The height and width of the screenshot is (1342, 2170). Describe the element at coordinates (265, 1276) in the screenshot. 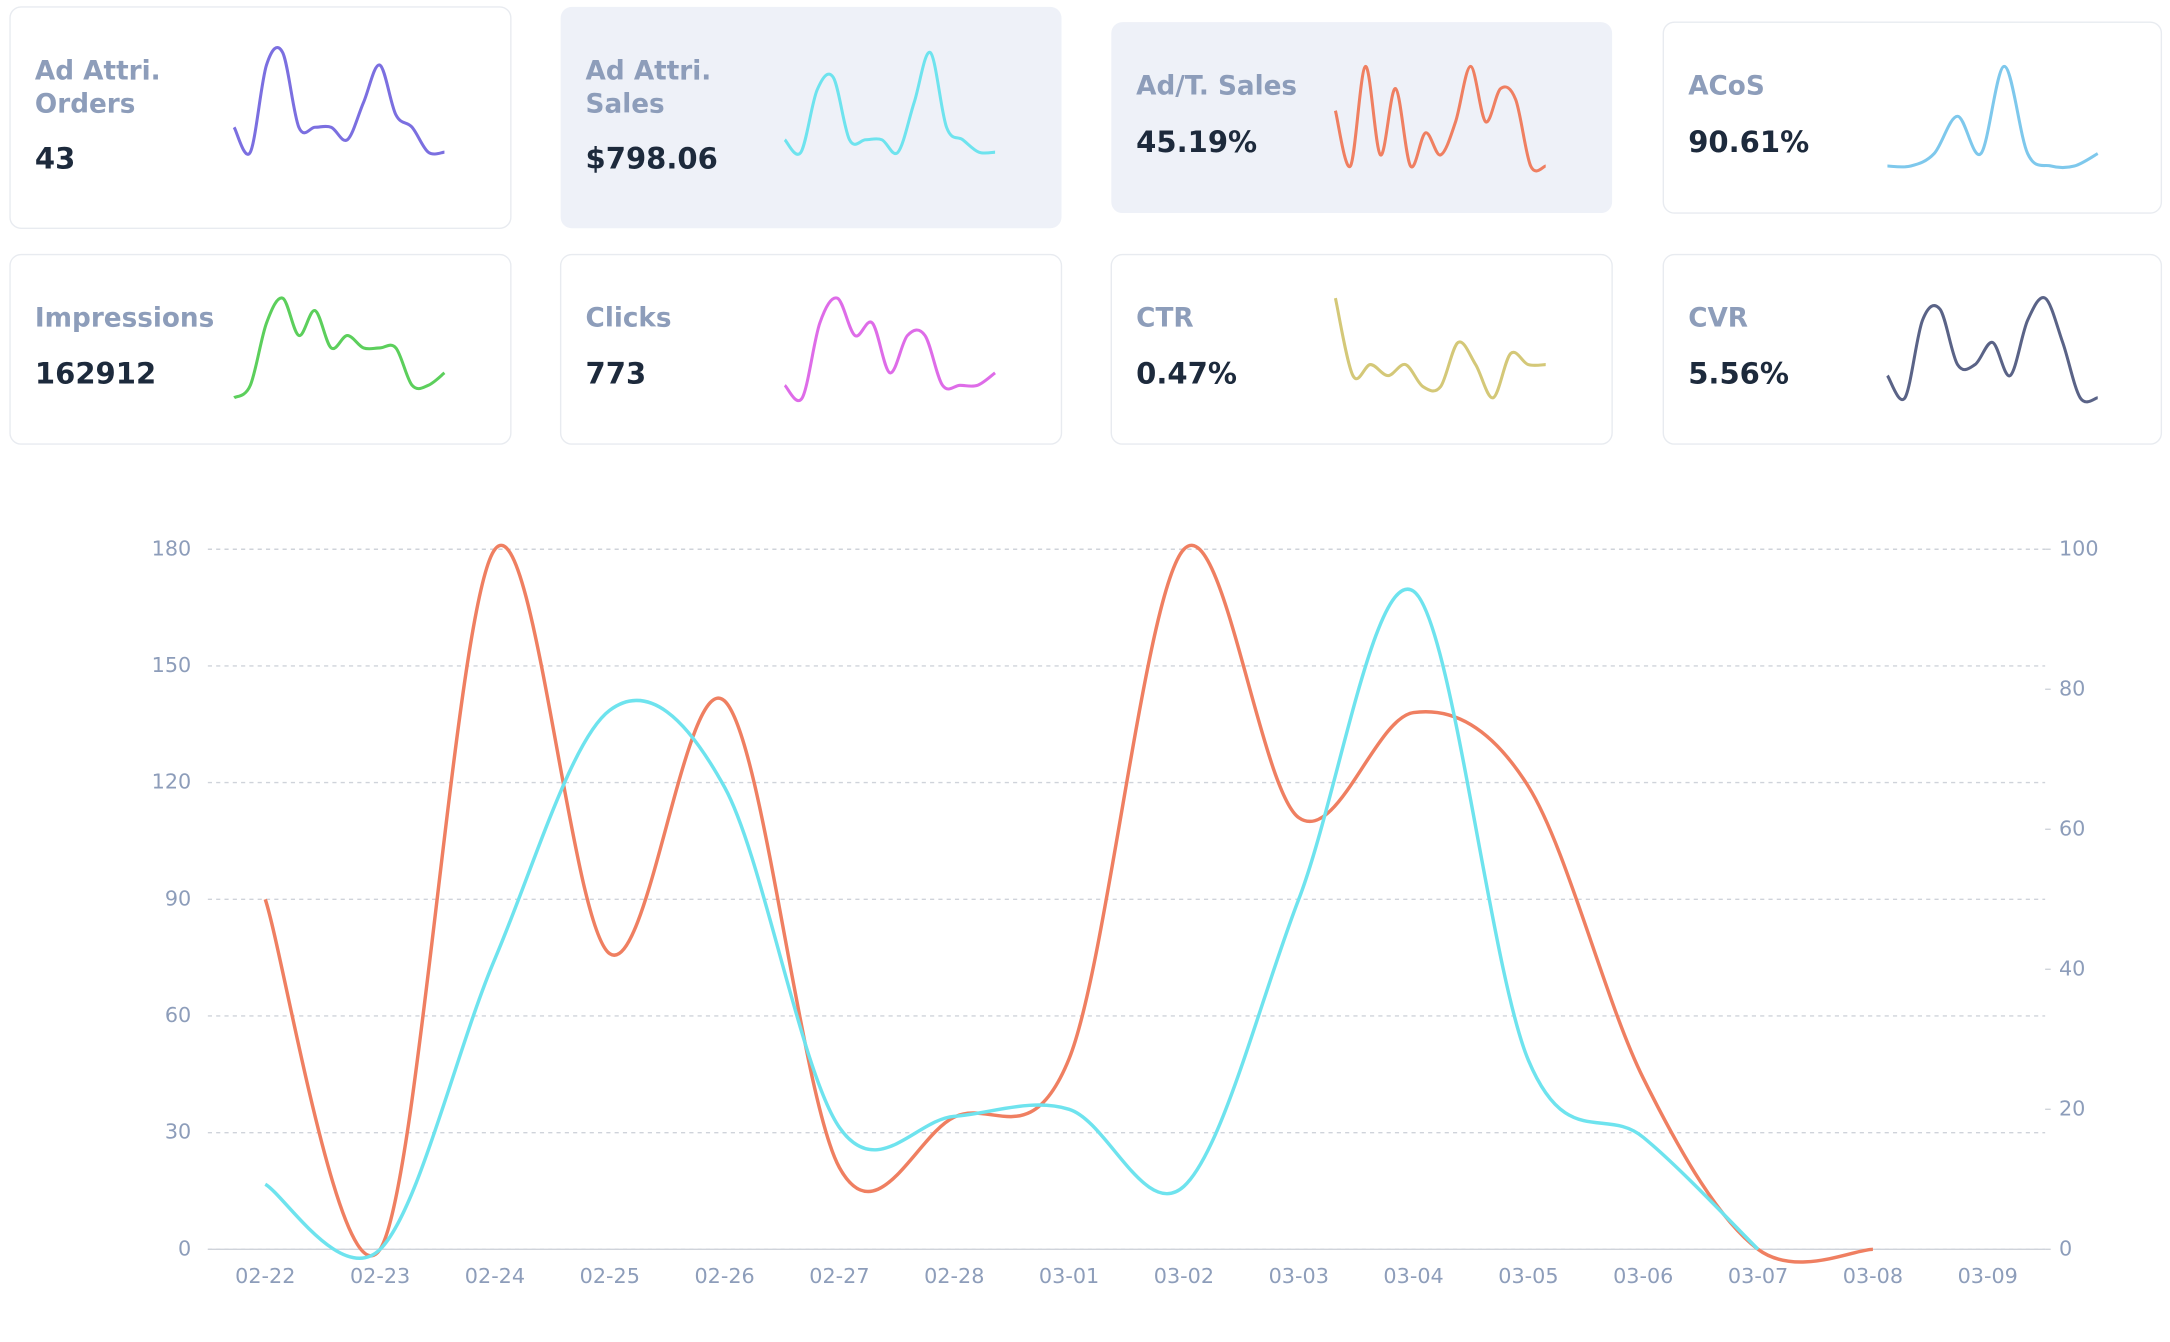

I see `x-tick-label: 02-22` at that location.